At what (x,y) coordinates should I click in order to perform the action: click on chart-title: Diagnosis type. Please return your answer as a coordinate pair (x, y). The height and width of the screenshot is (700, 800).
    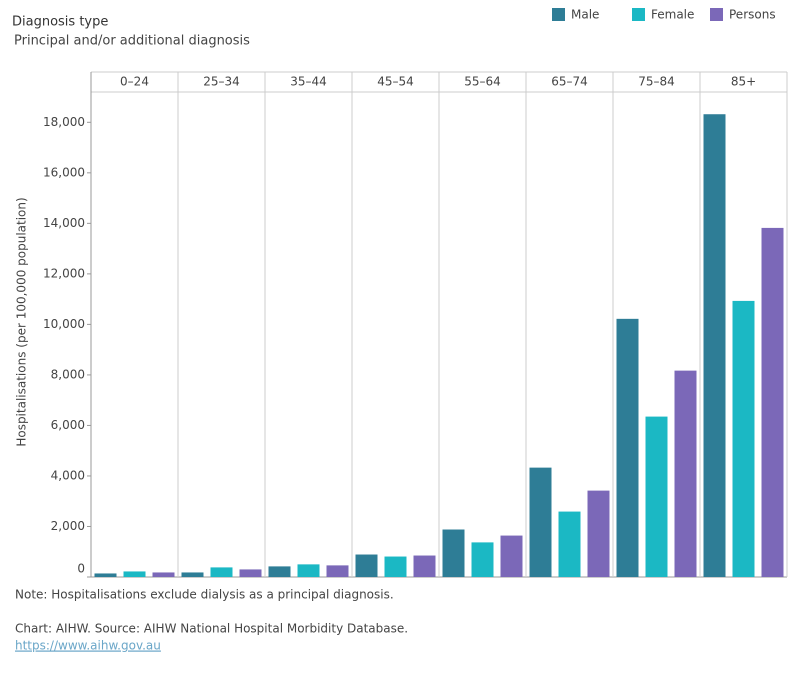
    Looking at the image, I should click on (60, 22).